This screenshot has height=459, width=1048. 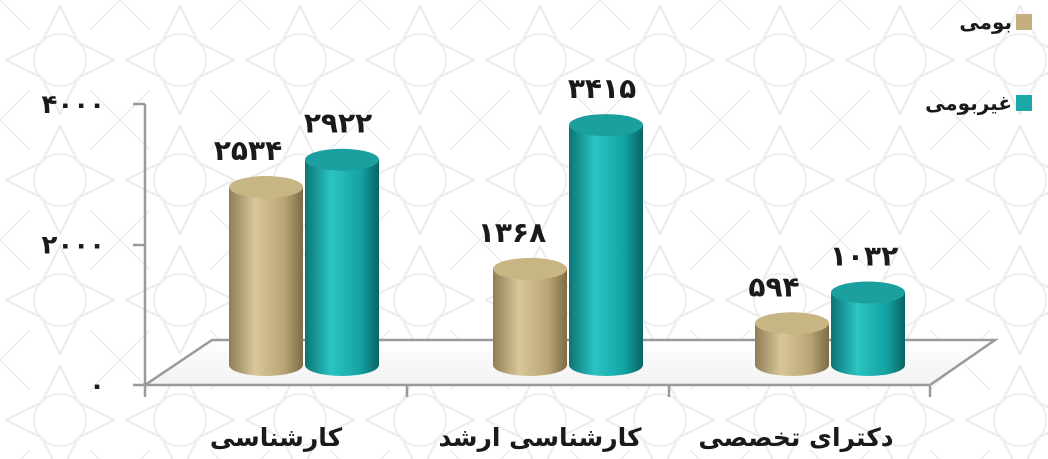 I want to click on y-tick-label: ۲۰۰۰, so click(x=73, y=246).